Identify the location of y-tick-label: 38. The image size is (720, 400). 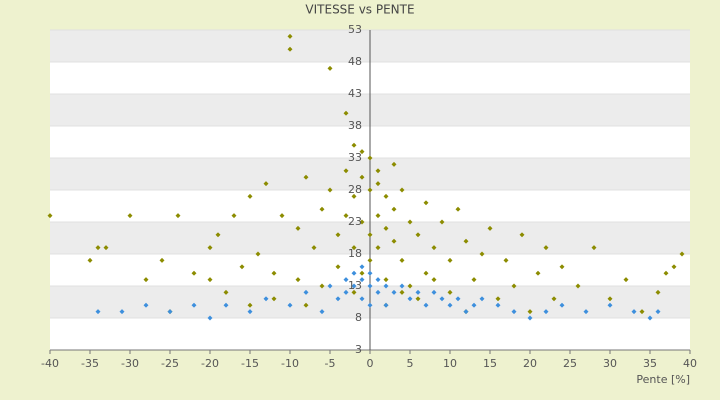
(355, 125).